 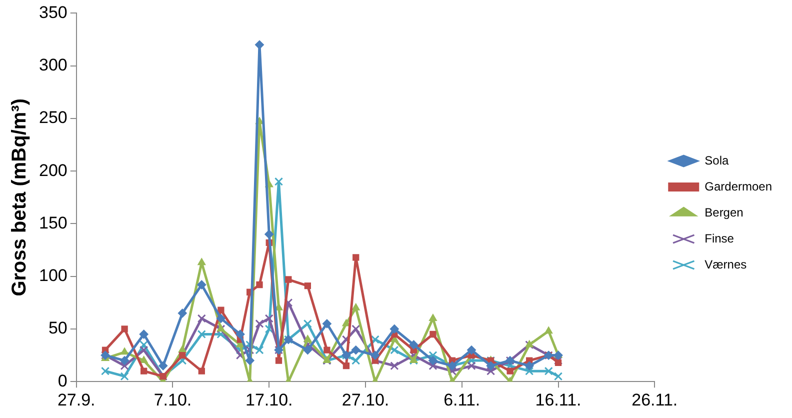 I want to click on x-tick-label: 6.11., so click(x=462, y=400).